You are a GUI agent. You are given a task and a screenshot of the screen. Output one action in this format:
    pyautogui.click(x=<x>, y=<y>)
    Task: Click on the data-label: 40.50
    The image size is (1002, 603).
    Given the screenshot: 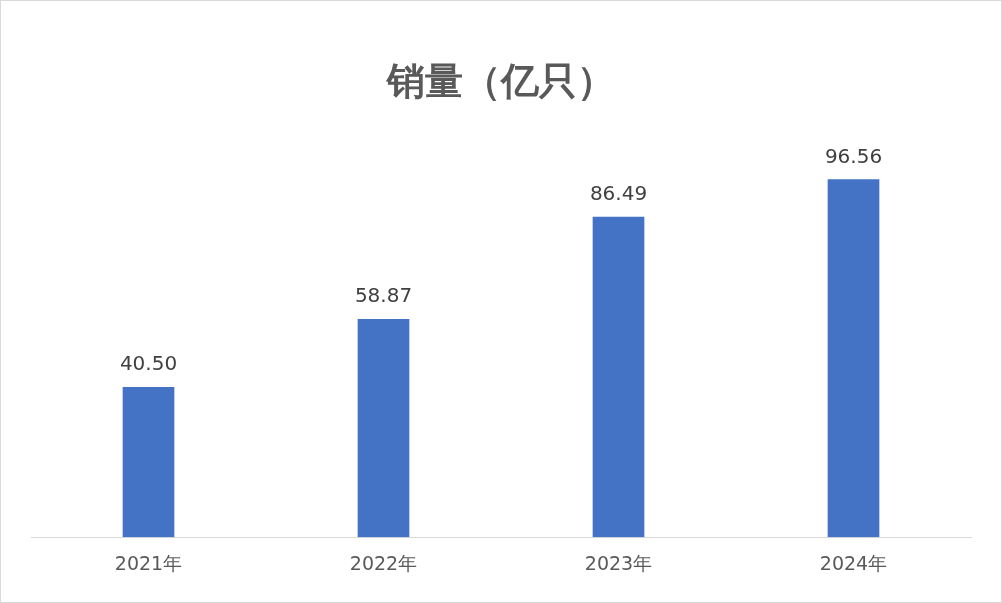 What is the action you would take?
    pyautogui.click(x=148, y=363)
    